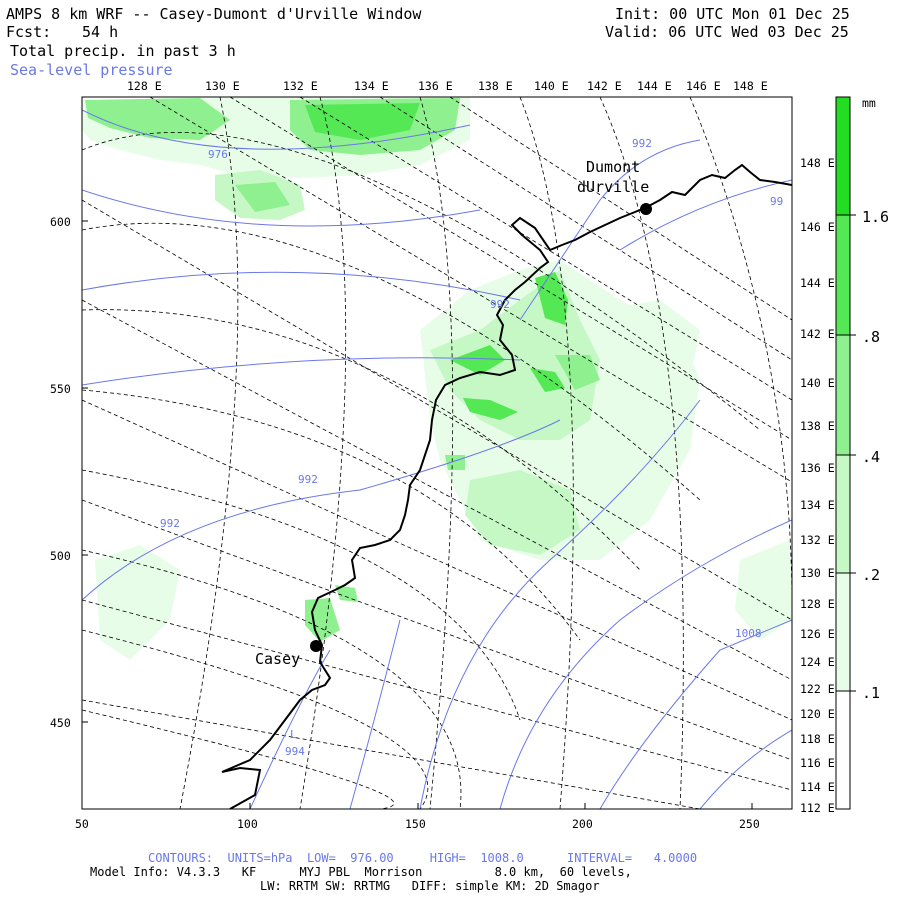  What do you see at coordinates (817, 739) in the screenshot?
I see `right-lon-label: 118 E` at bounding box center [817, 739].